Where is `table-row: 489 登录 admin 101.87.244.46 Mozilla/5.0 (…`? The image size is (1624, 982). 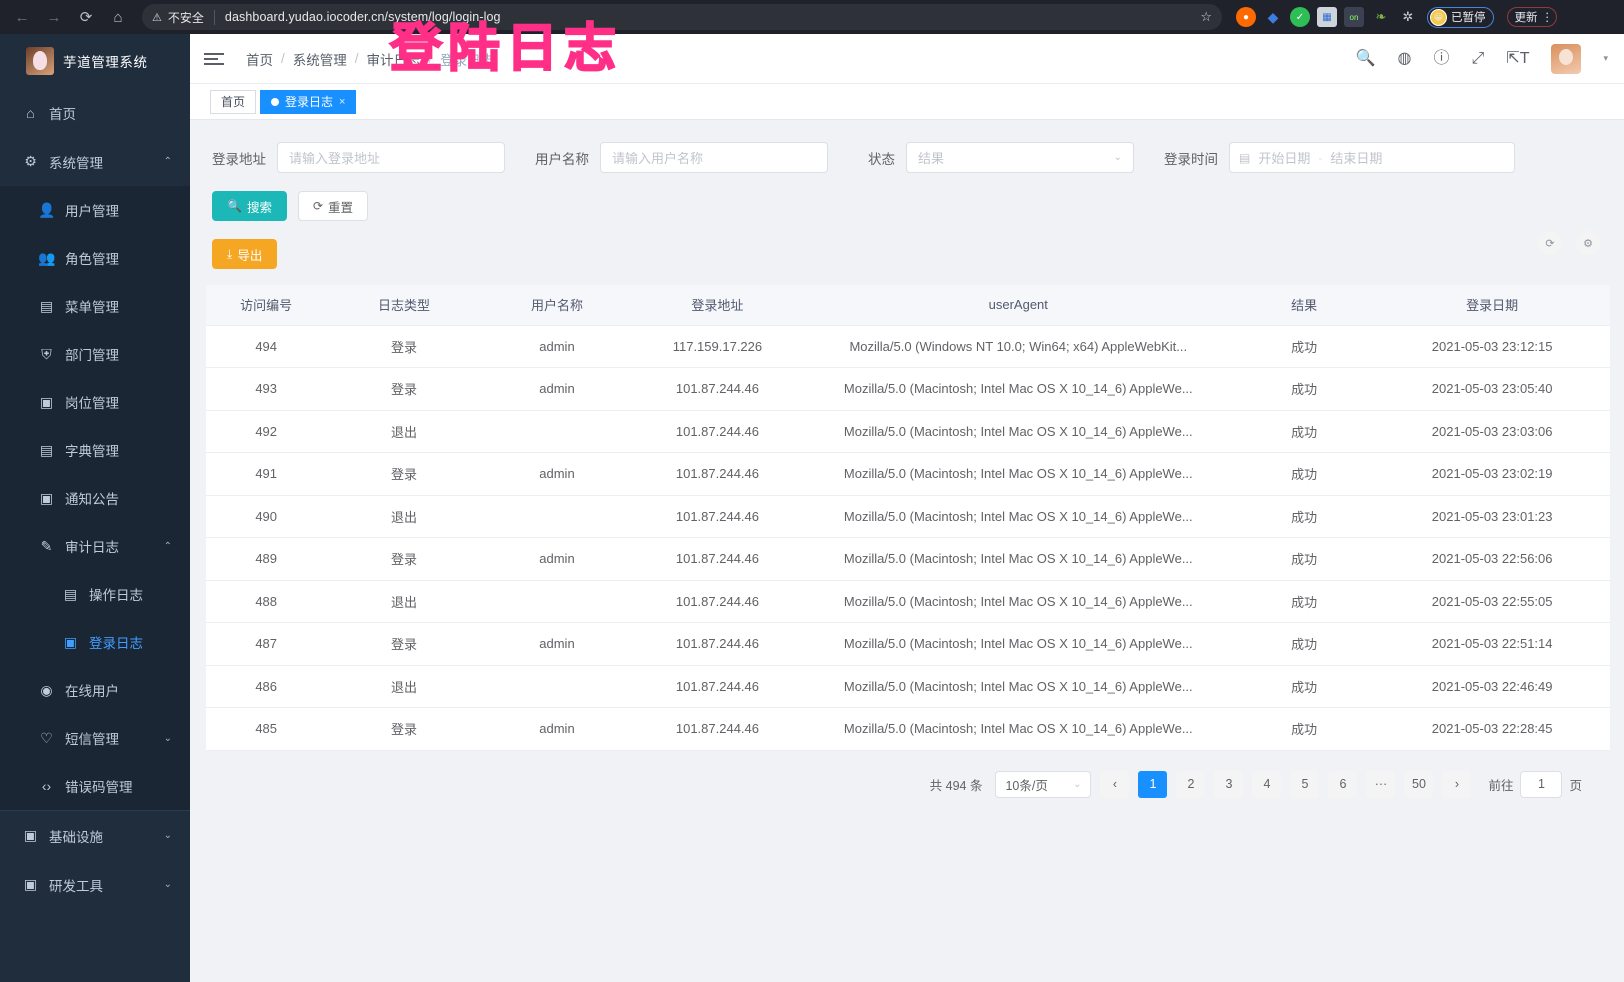 table-row: 489 登录 admin 101.87.244.46 Mozilla/5.0 (… is located at coordinates (908, 559).